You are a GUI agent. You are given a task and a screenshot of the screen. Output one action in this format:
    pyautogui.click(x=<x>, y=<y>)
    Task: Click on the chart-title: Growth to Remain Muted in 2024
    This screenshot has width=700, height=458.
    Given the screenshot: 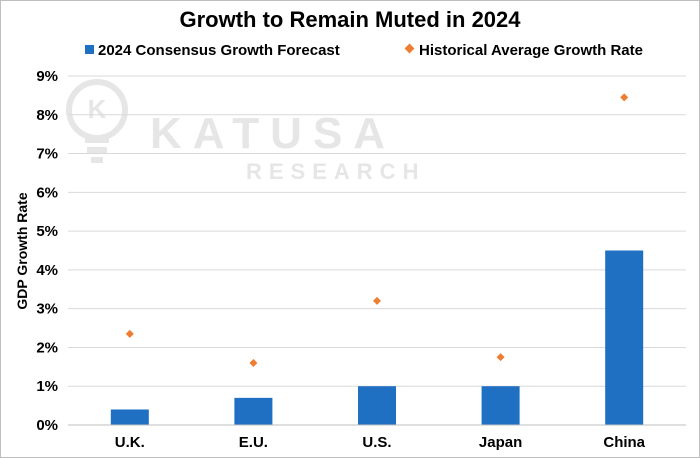 What is the action you would take?
    pyautogui.click(x=350, y=19)
    